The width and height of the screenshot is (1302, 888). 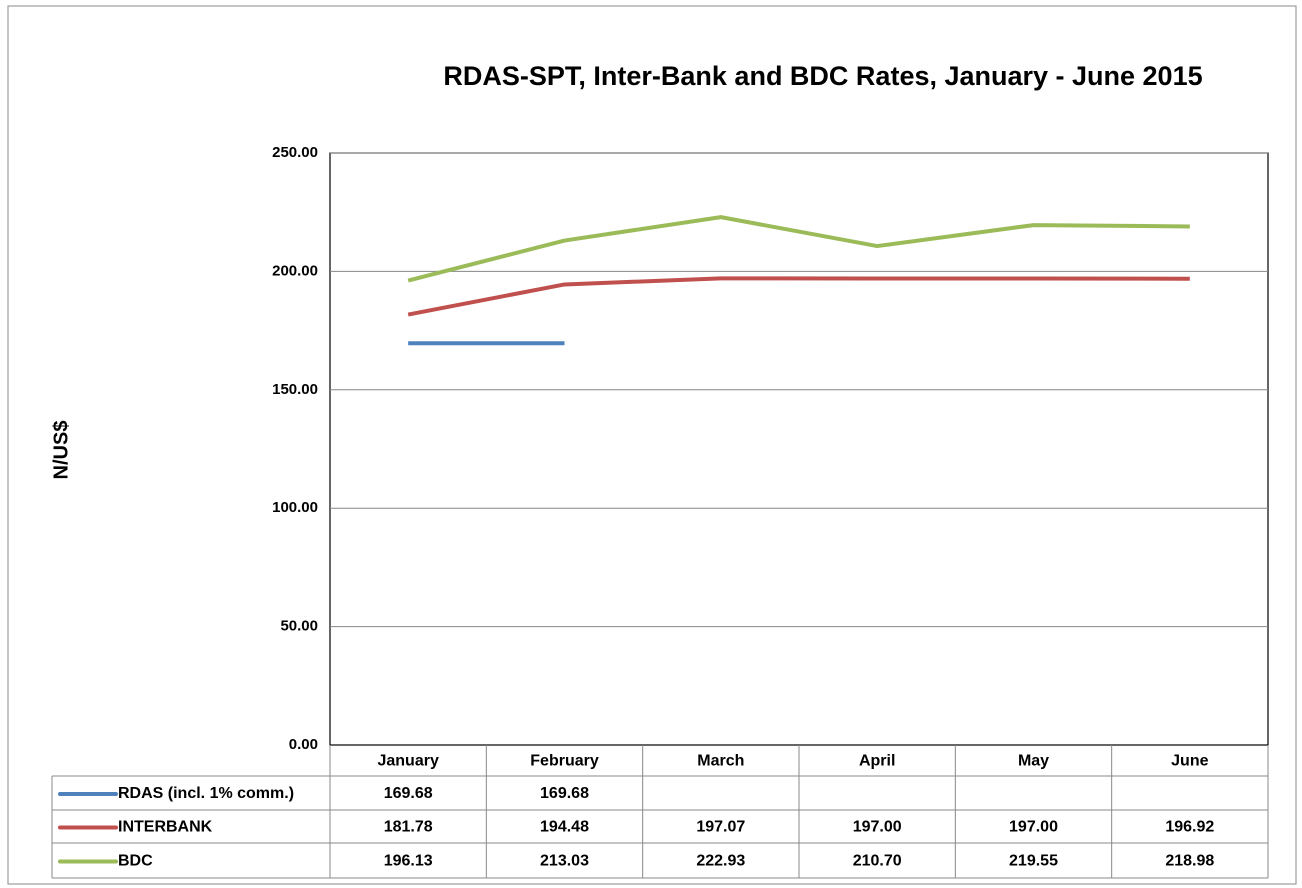 I want to click on y-tick-label: 100.00, so click(x=295, y=507).